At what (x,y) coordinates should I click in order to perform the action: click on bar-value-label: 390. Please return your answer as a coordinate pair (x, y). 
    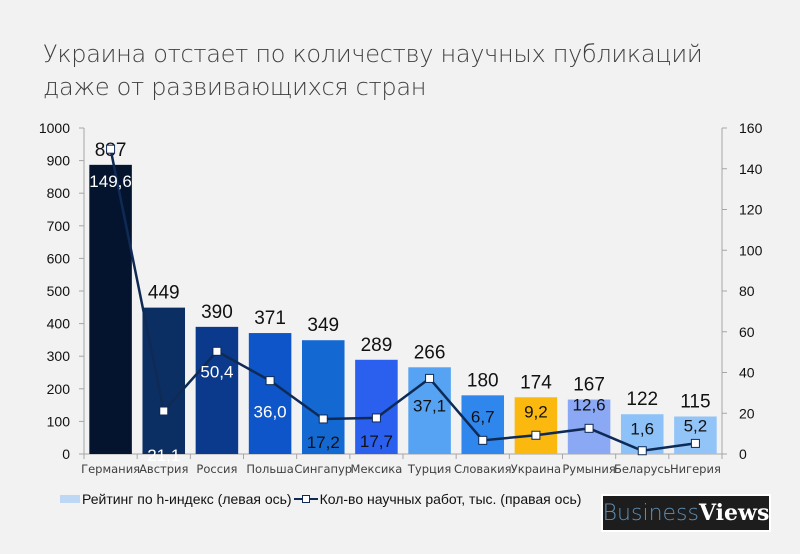
    Looking at the image, I should click on (217, 312).